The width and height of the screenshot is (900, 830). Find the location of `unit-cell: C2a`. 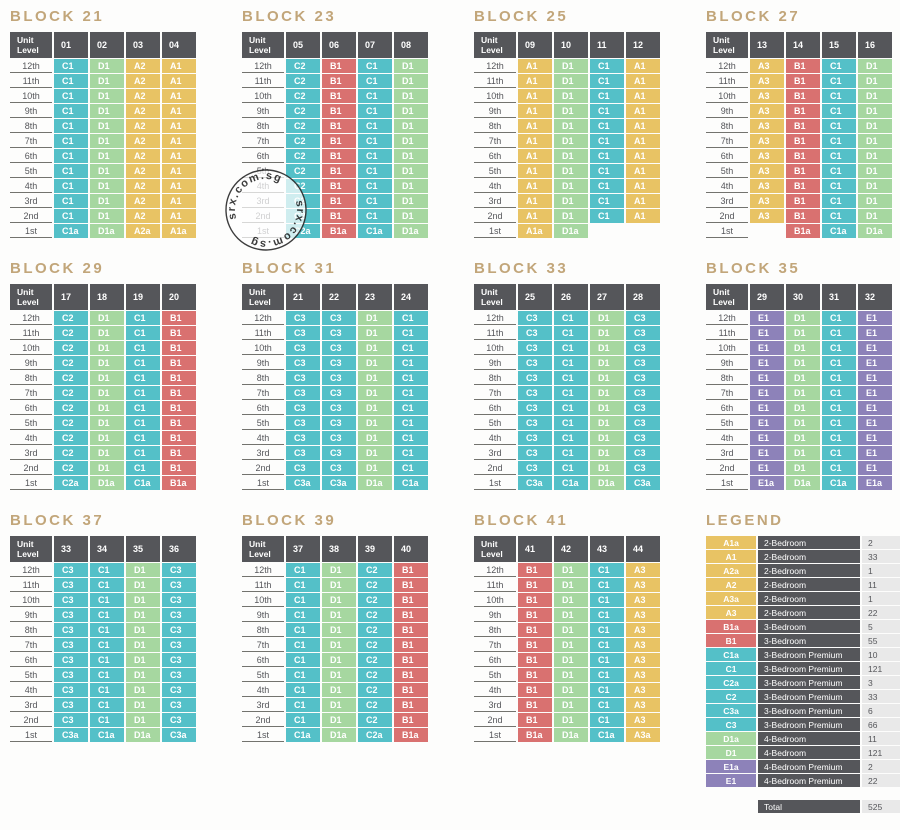

unit-cell: C2a is located at coordinates (71, 483).